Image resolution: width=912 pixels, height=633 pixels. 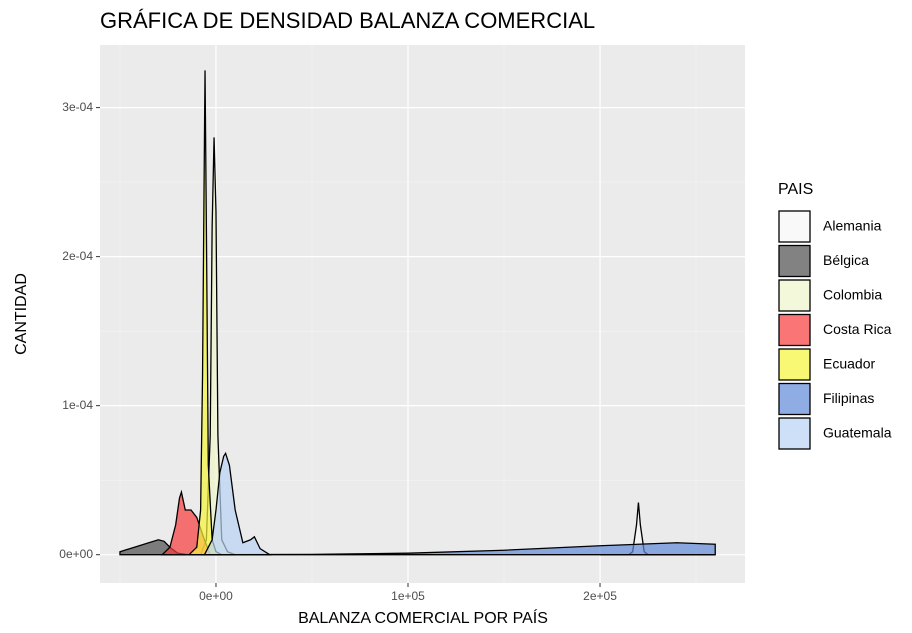 I want to click on legend-label: Filipinas, so click(x=848, y=398).